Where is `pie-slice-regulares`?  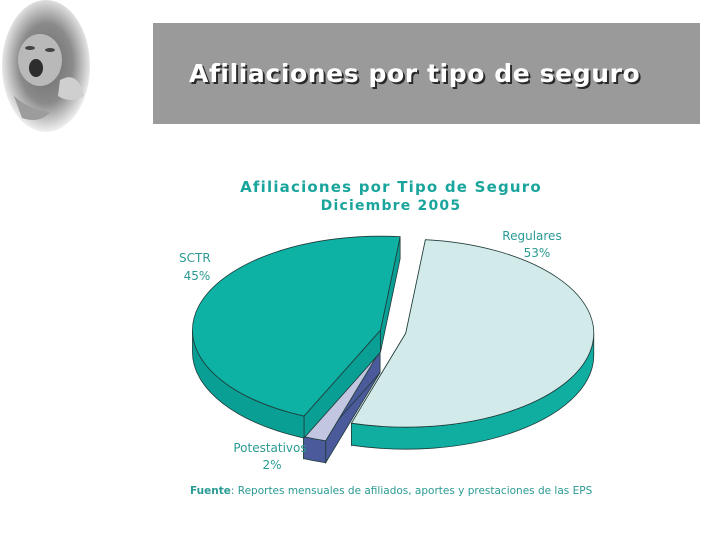
pie-slice-regulares is located at coordinates (472, 344).